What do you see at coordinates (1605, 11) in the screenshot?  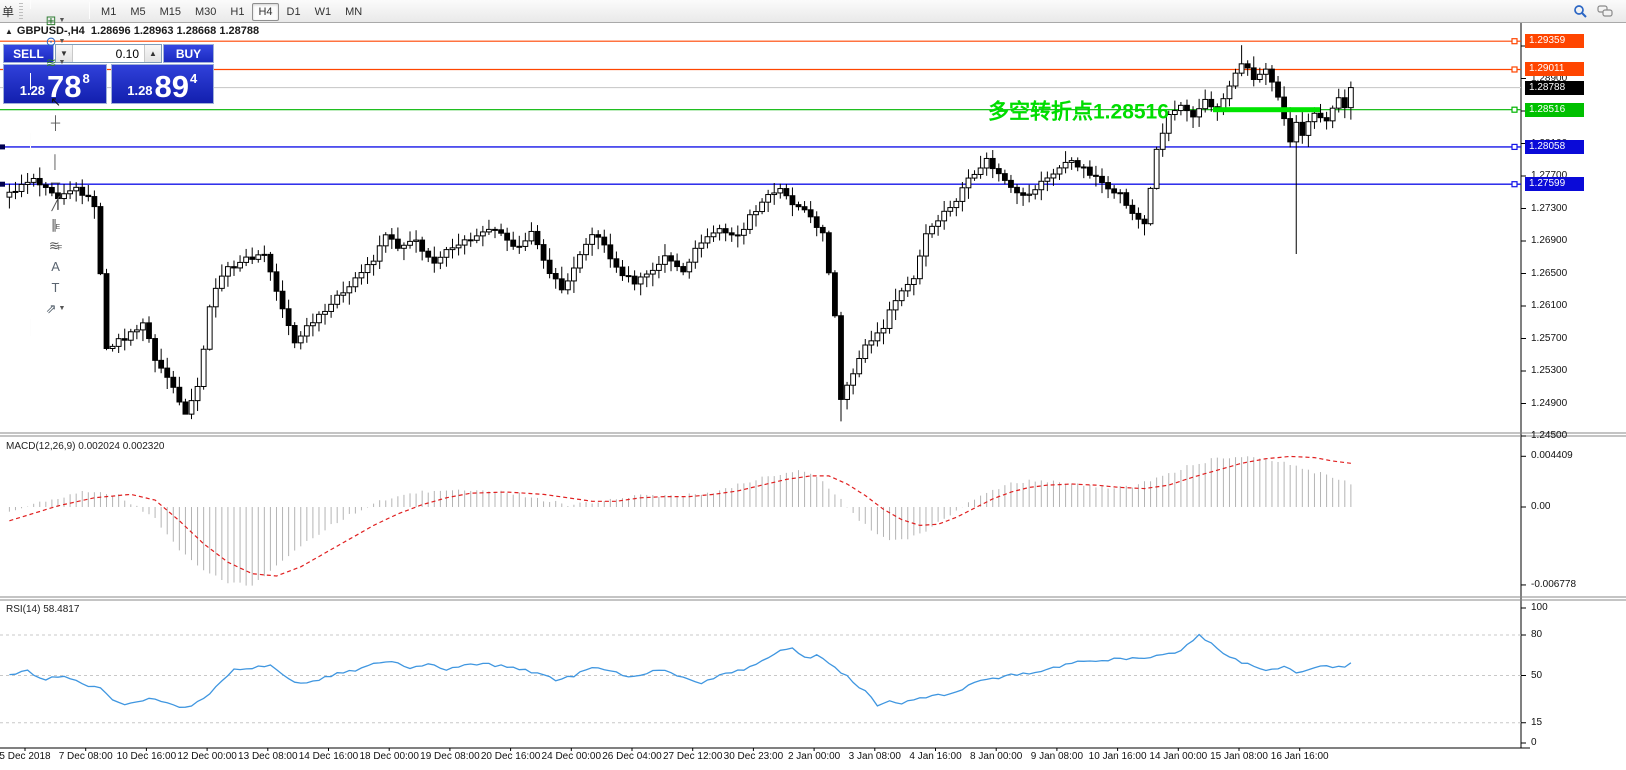 I see `chat-icon` at bounding box center [1605, 11].